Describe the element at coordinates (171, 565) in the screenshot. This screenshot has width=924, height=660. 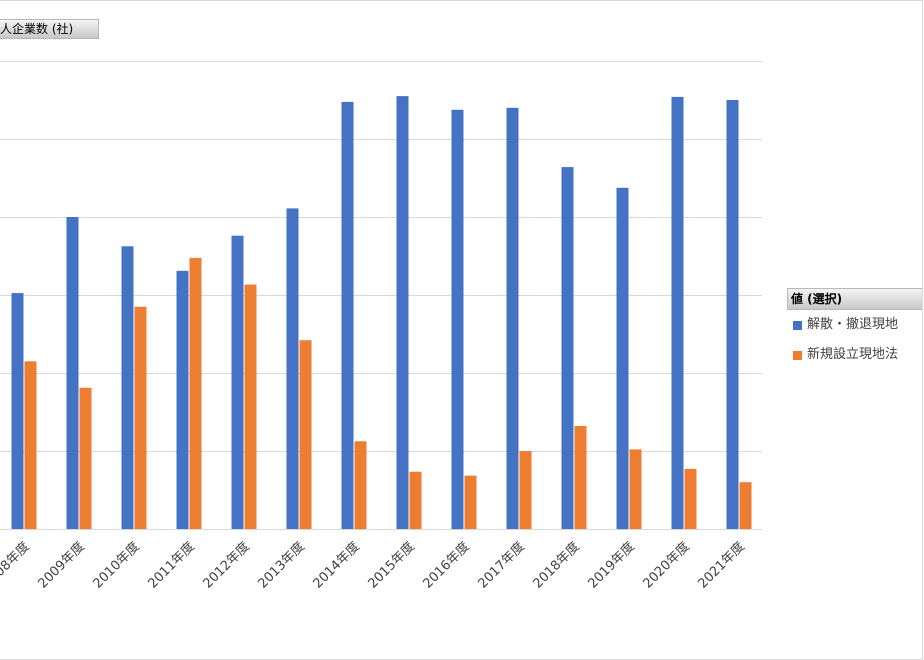
I see `x-tick-label: 2011年度` at that location.